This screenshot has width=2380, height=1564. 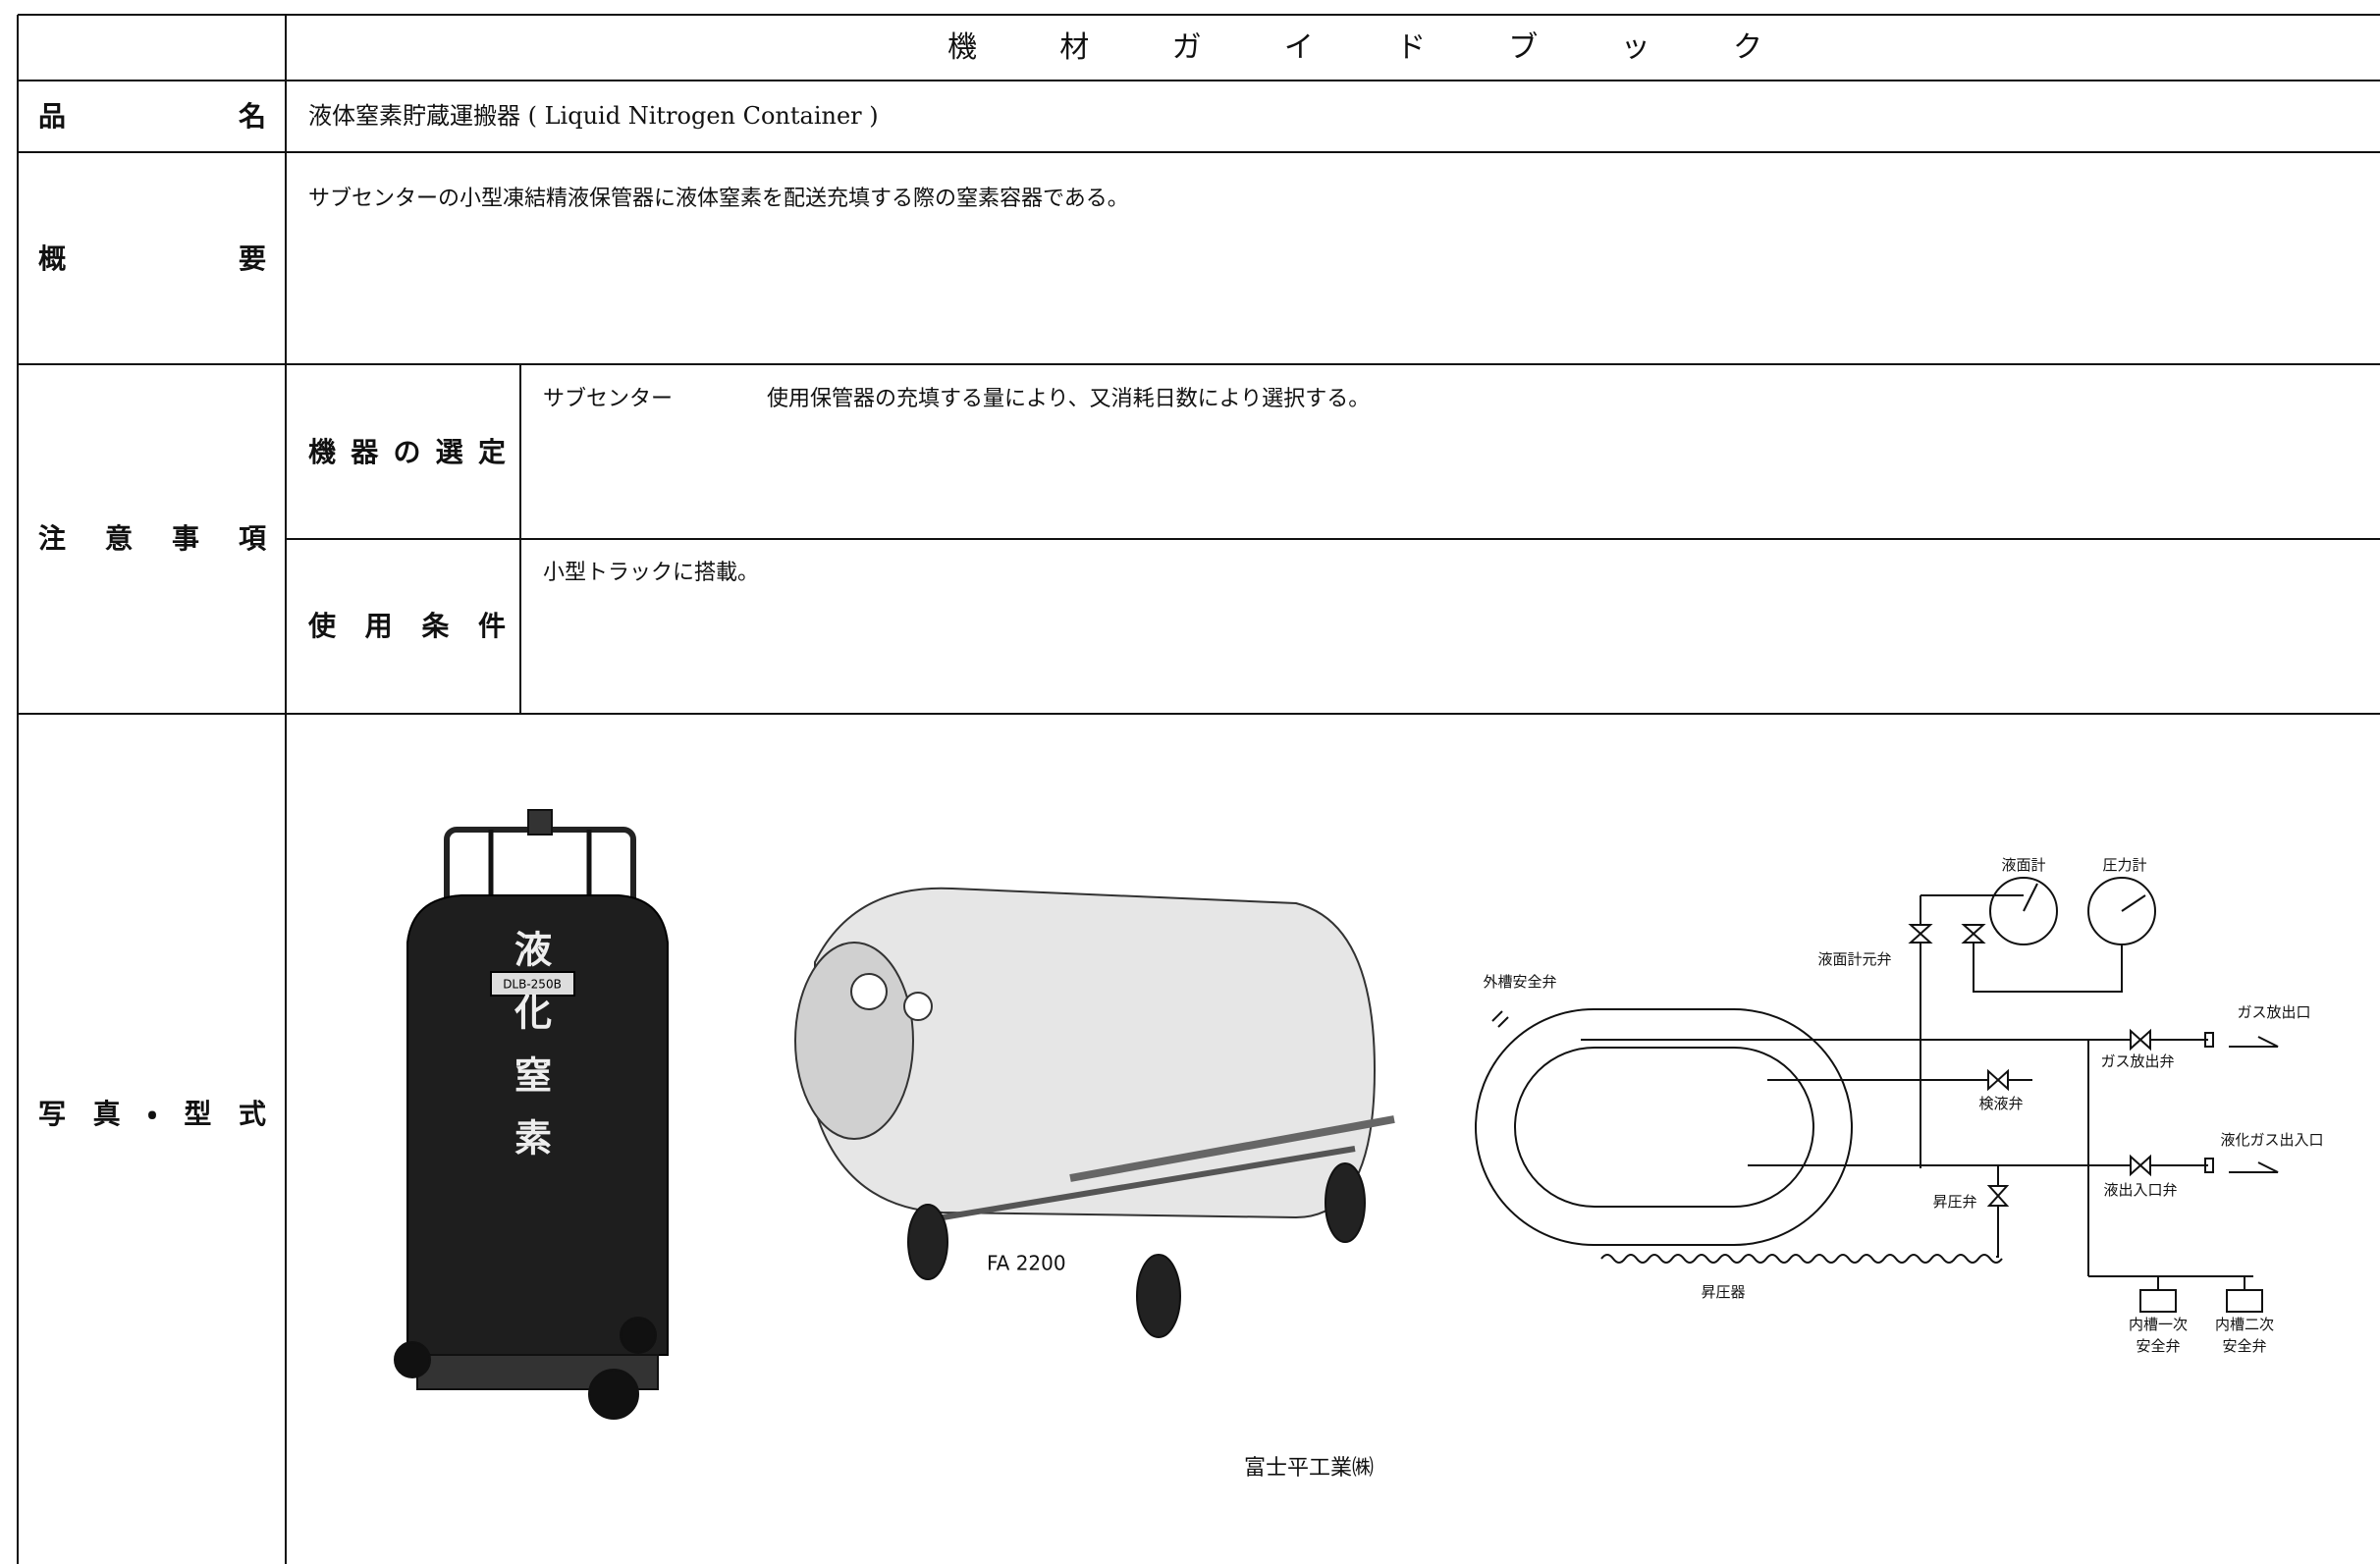 What do you see at coordinates (1026, 1263) in the screenshot?
I see `model-label: FA 2200` at bounding box center [1026, 1263].